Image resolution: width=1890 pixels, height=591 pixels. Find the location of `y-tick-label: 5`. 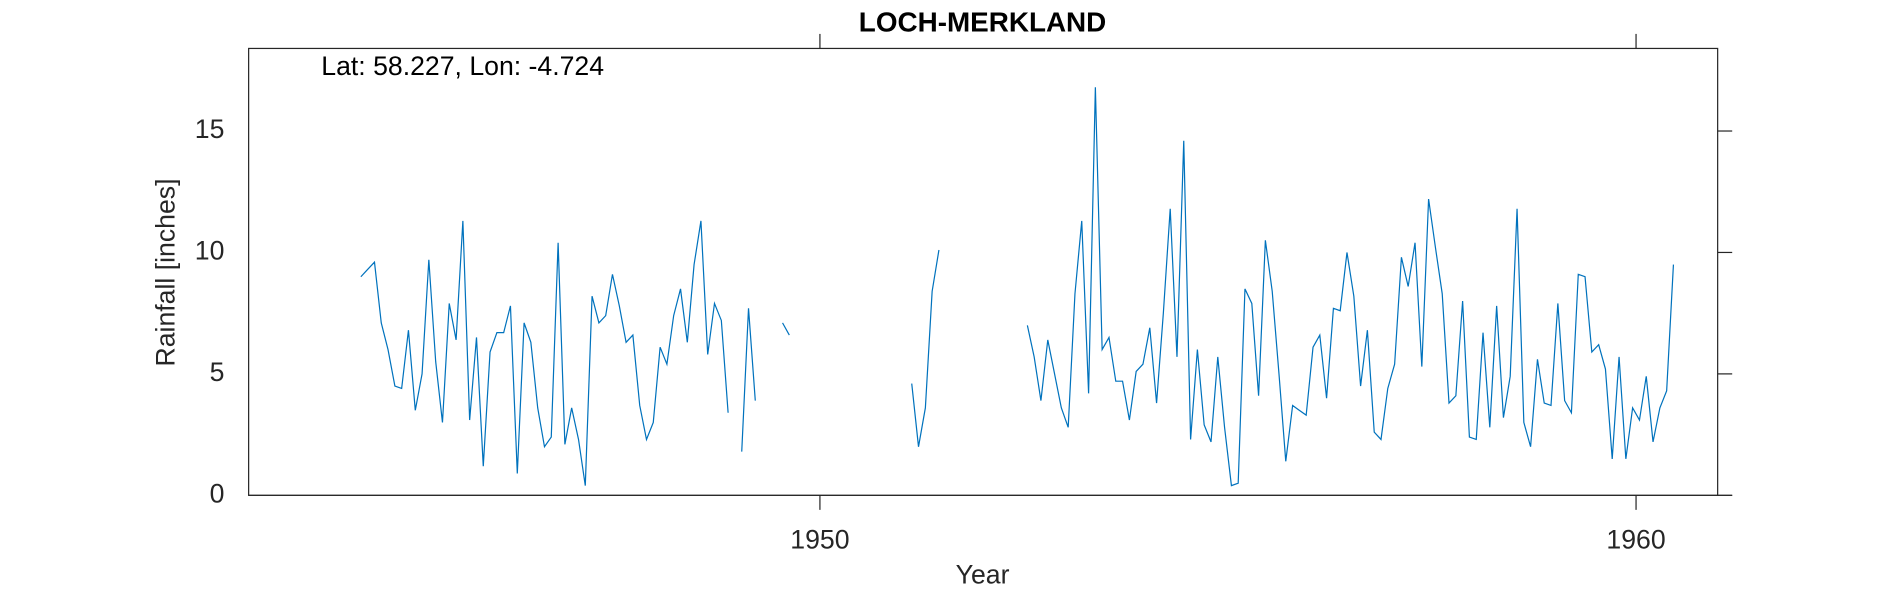

y-tick-label: 5 is located at coordinates (217, 372).